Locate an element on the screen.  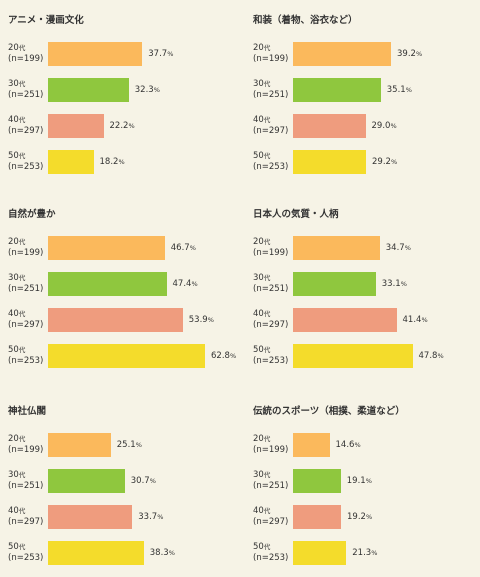
value-number: 46.7 is located at coordinates (180, 248).